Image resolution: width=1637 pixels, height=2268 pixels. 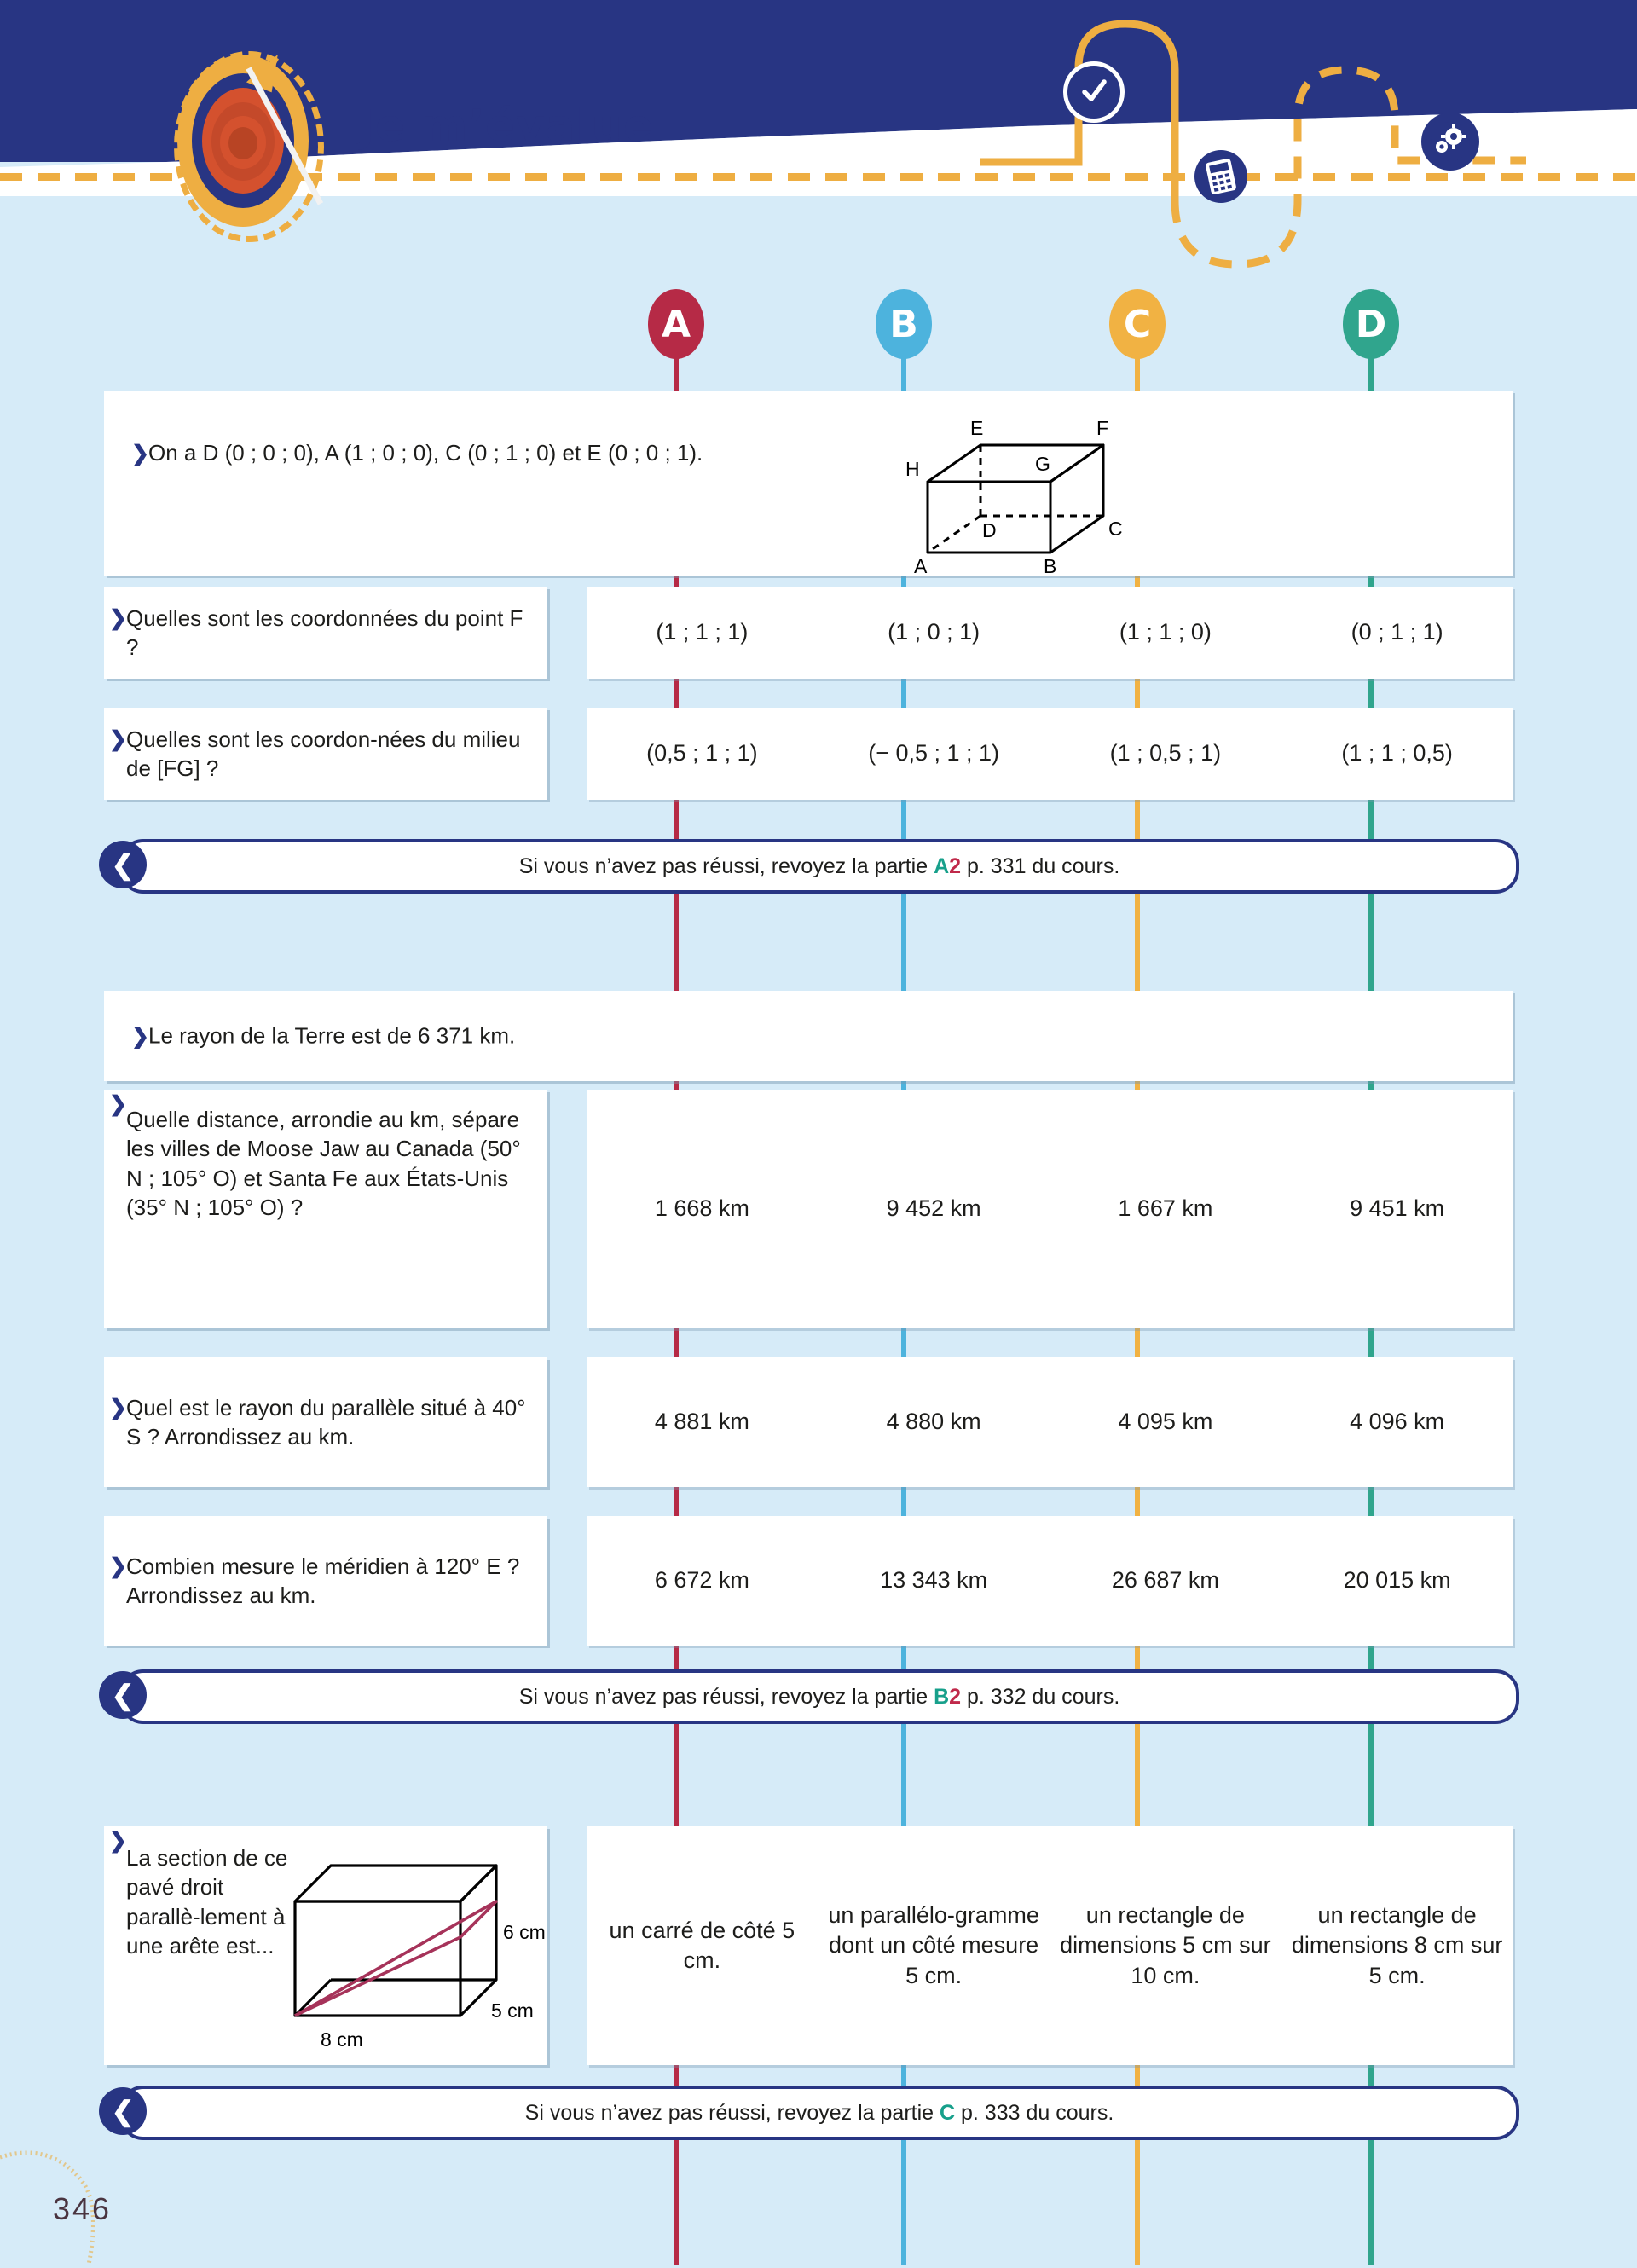 I want to click on svg-text: 5 cm, so click(x=512, y=2011).